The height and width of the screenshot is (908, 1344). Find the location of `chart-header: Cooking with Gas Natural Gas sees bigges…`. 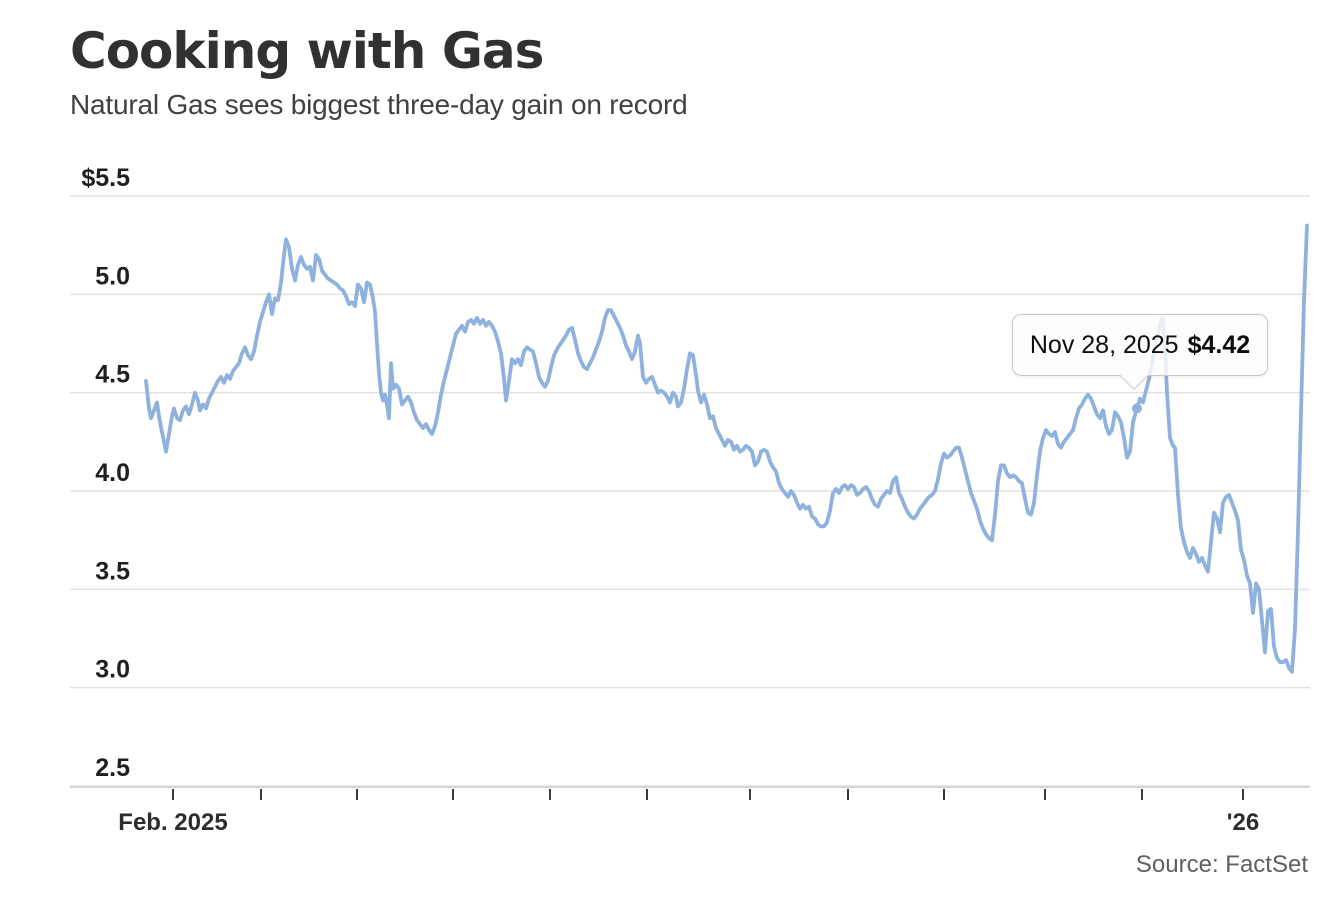

chart-header: Cooking with Gas Natural Gas sees bigges… is located at coordinates (670, 72).